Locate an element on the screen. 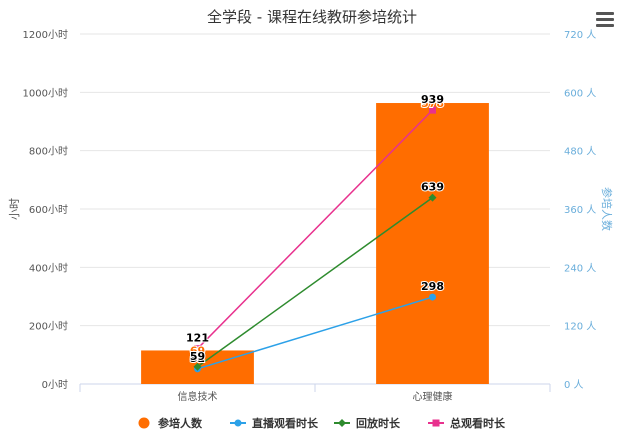  legend-label: 回放时长 is located at coordinates (378, 423).